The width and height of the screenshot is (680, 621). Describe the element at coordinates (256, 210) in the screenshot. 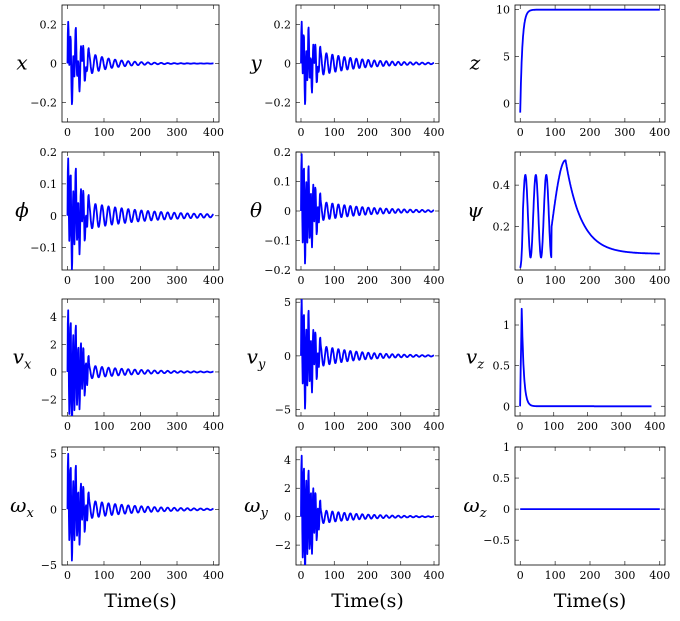

I see `y-axis-label: θ` at that location.